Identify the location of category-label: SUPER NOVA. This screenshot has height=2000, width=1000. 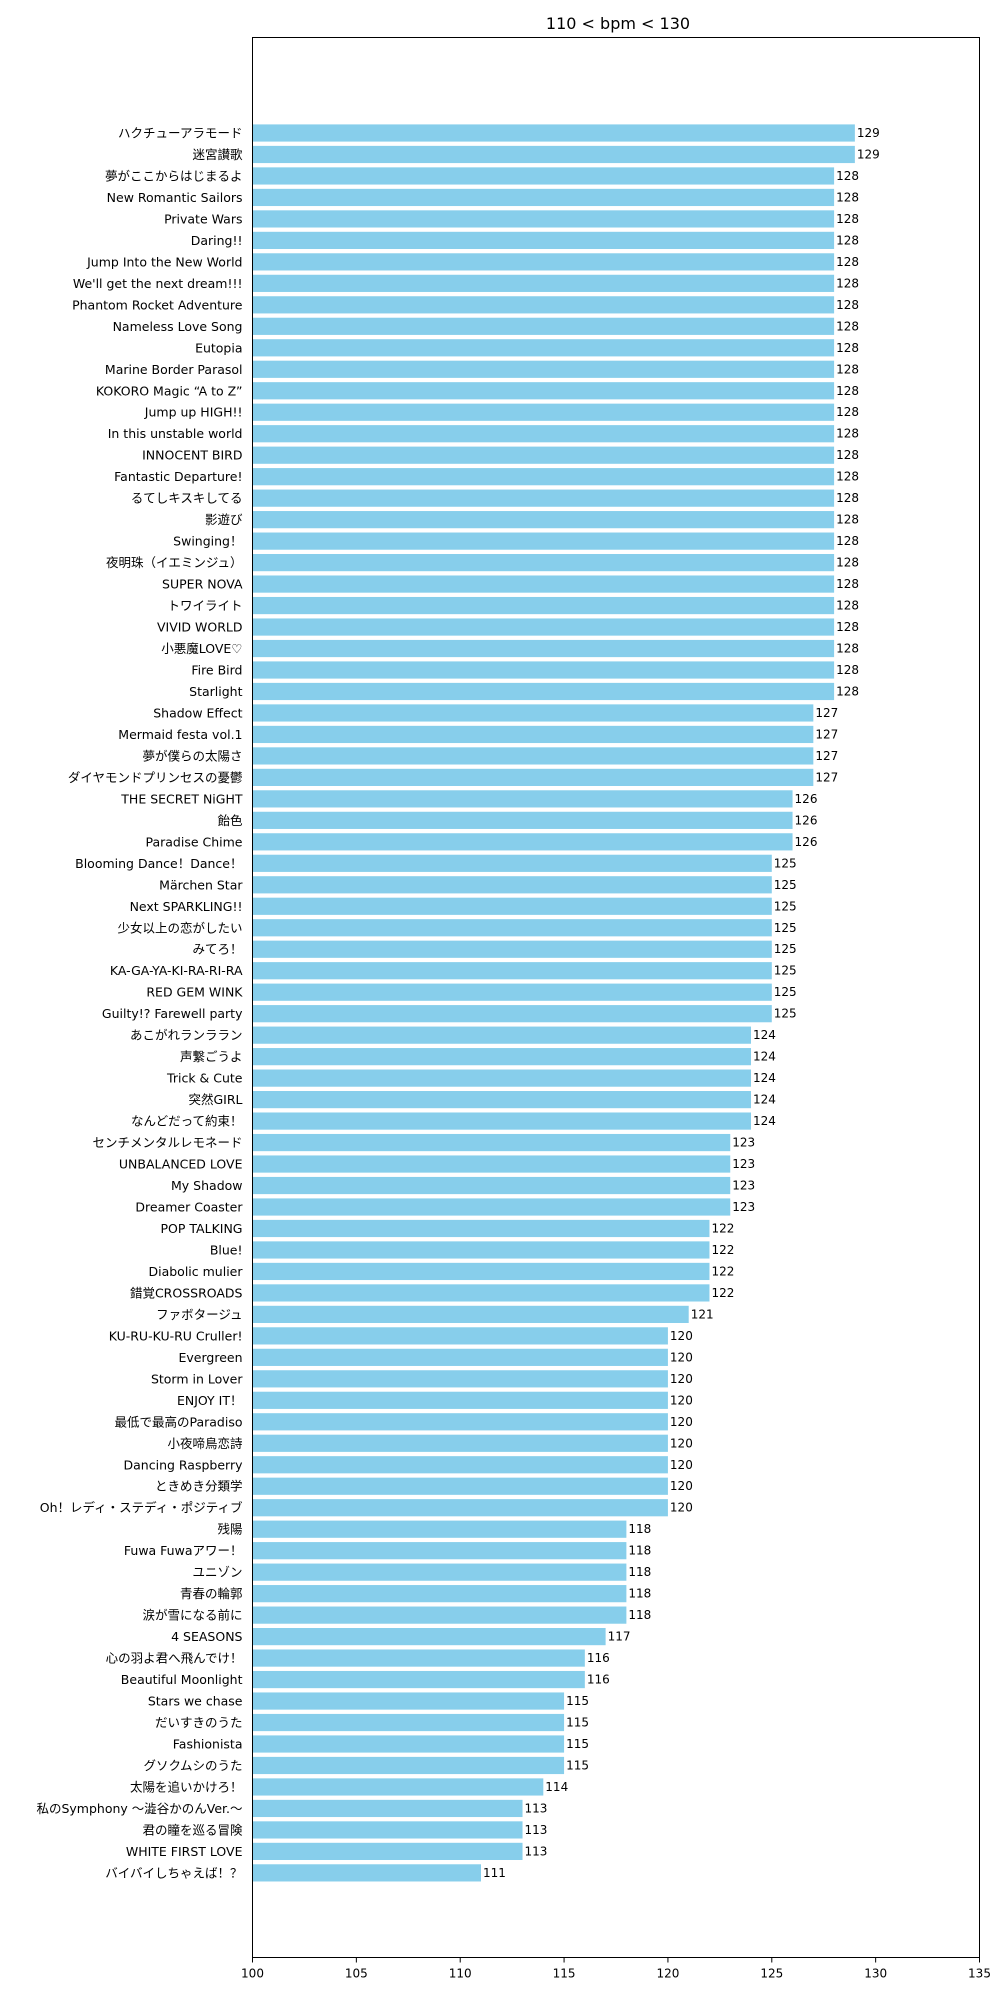
(202, 584).